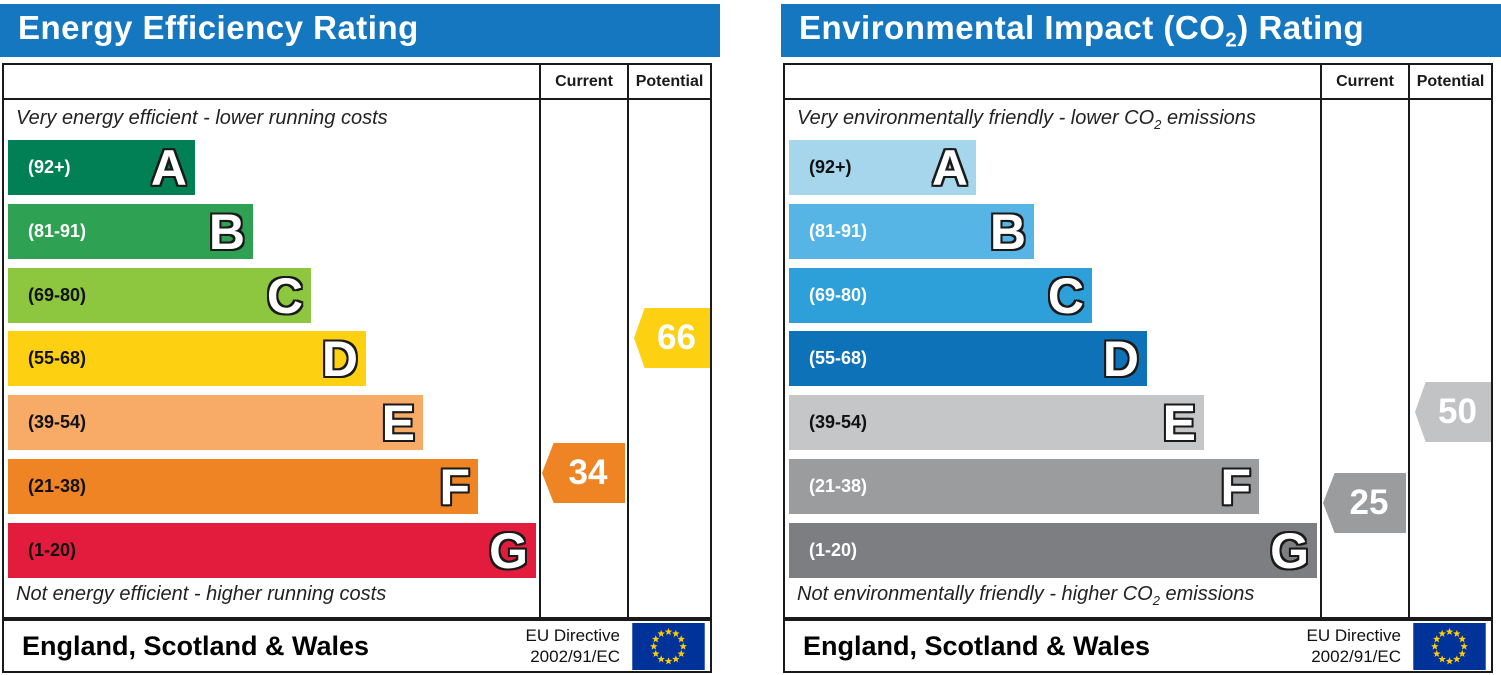 The height and width of the screenshot is (675, 1501). I want to click on current-rating-marker: 34, so click(583, 473).